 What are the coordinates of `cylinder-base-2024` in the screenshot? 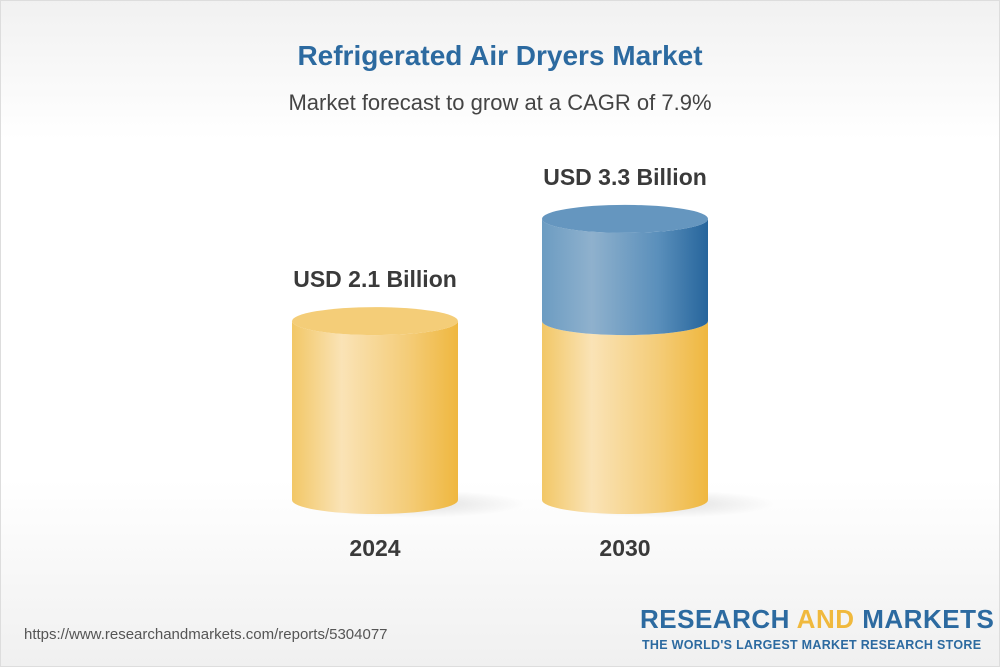 It's located at (375, 417).